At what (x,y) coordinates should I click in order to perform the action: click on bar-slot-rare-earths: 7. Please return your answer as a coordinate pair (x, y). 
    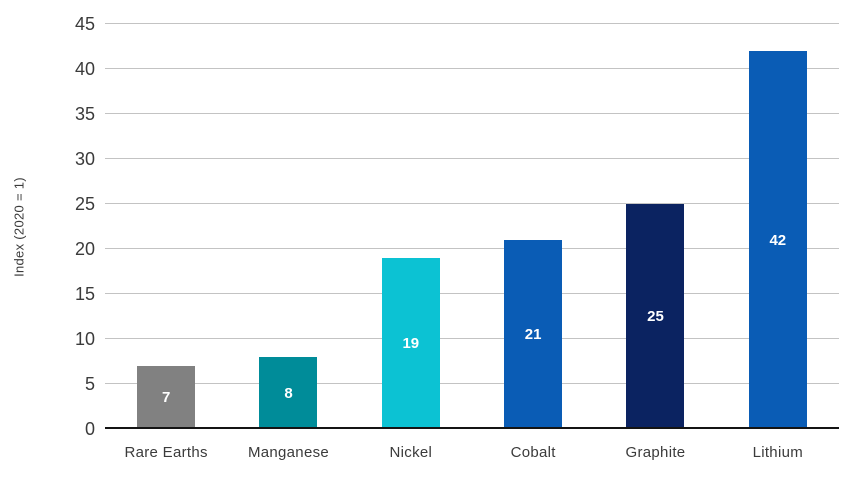
    Looking at the image, I should click on (166, 226).